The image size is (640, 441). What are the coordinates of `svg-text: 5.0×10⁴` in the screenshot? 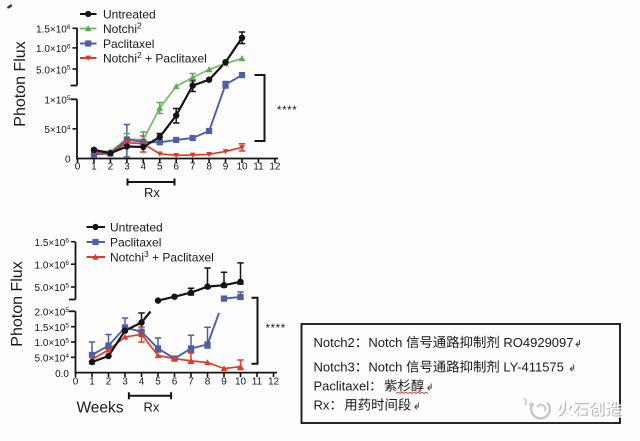 It's located at (52, 359).